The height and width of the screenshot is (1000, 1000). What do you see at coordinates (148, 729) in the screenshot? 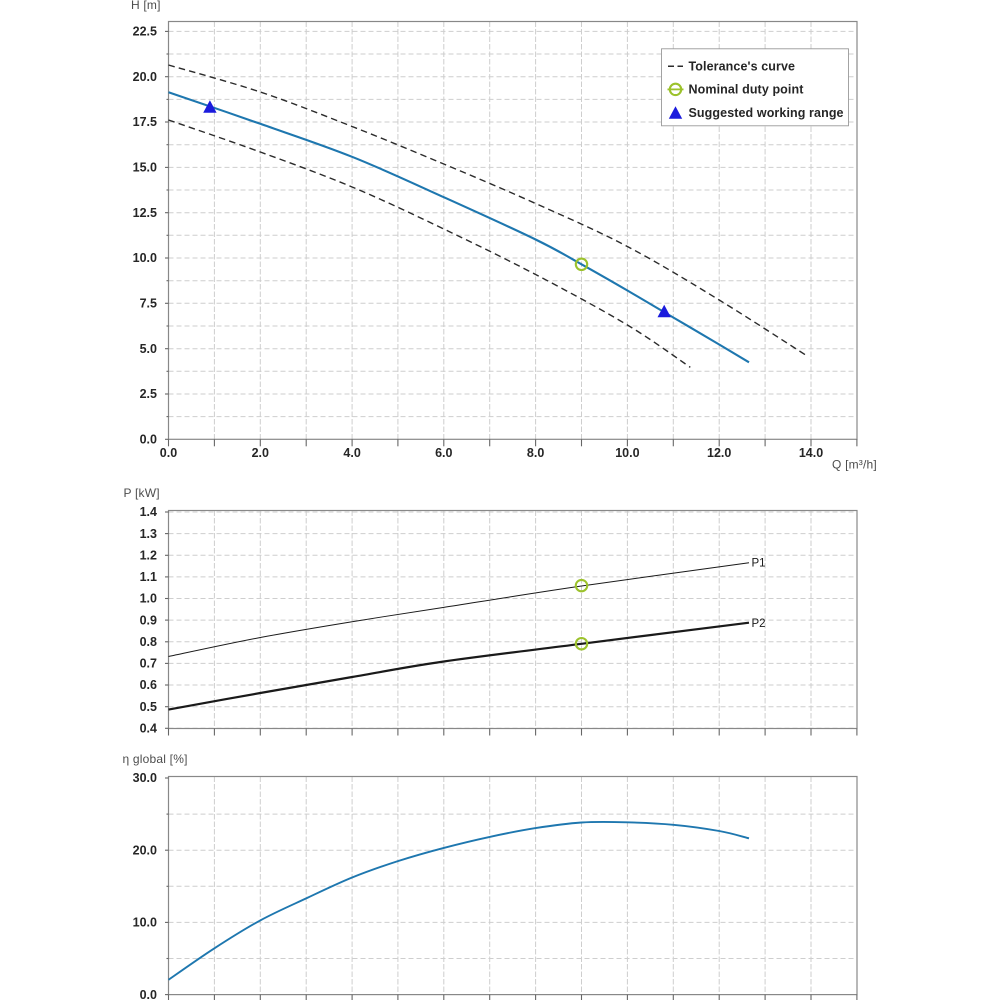
I see `svg-text: 0.4` at bounding box center [148, 729].